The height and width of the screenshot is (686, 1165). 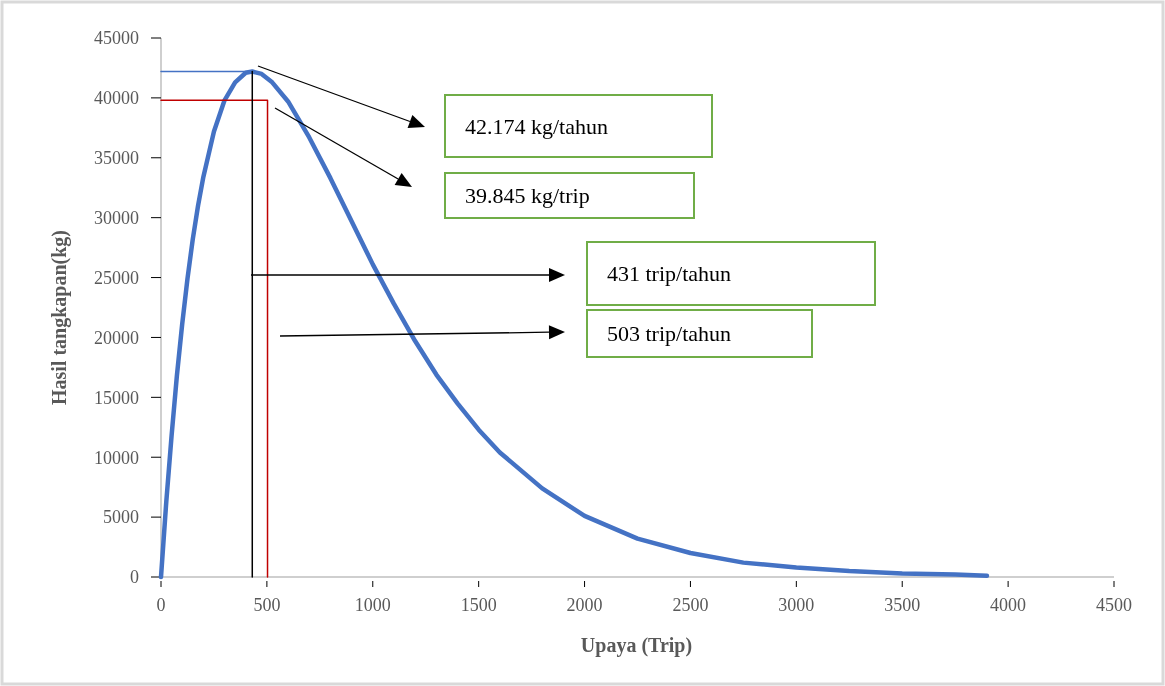 What do you see at coordinates (116, 277) in the screenshot?
I see `y-tick-label: 25000` at bounding box center [116, 277].